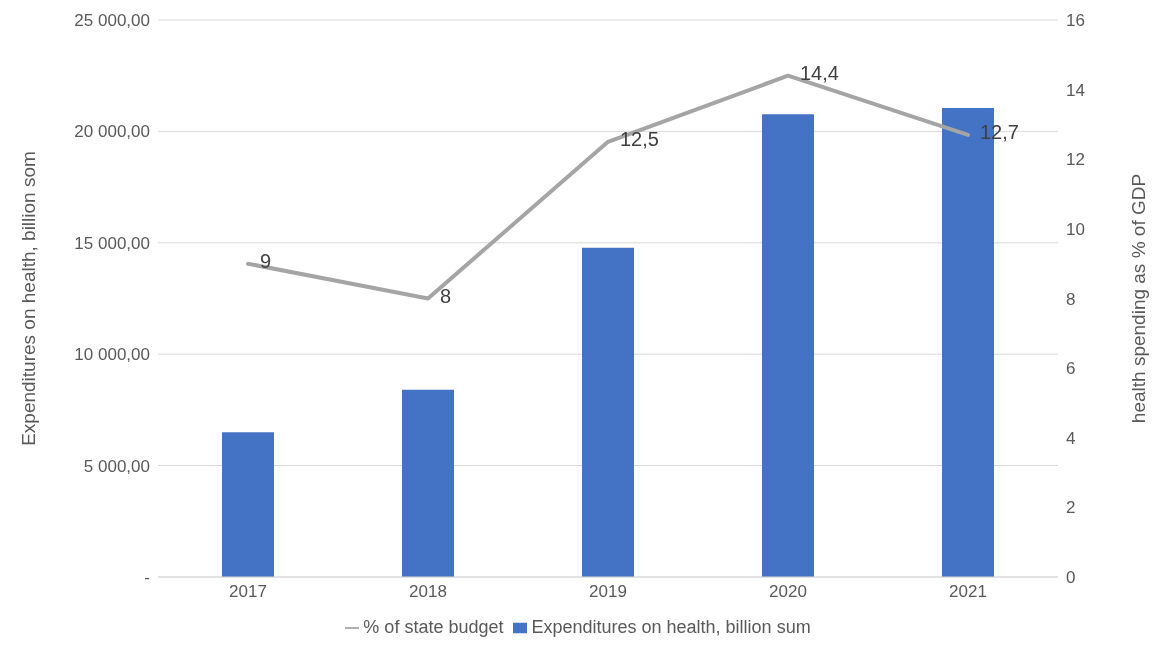  I want to click on x-tick-label: 2020, so click(788, 592).